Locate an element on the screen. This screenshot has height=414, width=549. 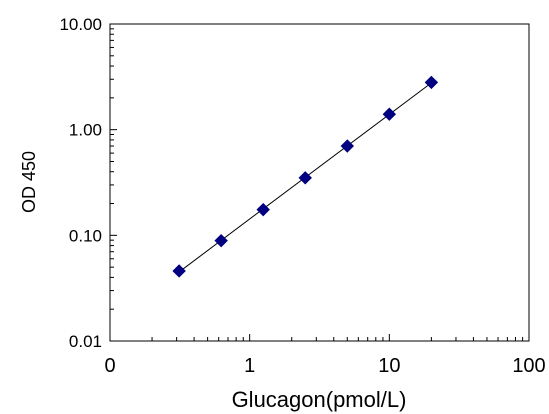
x-tick-label: 10 is located at coordinates (389, 366).